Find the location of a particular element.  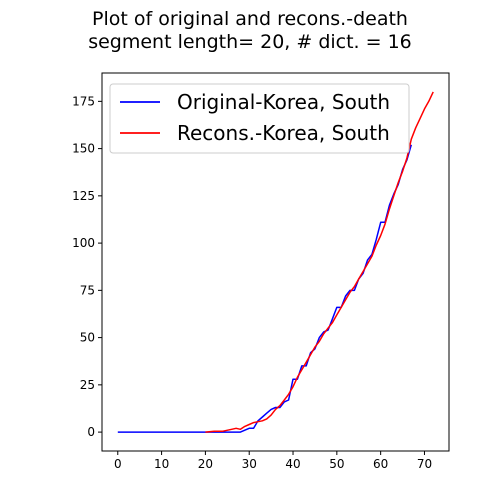

legend-label-original: Original-Korea, South is located at coordinates (283, 102).